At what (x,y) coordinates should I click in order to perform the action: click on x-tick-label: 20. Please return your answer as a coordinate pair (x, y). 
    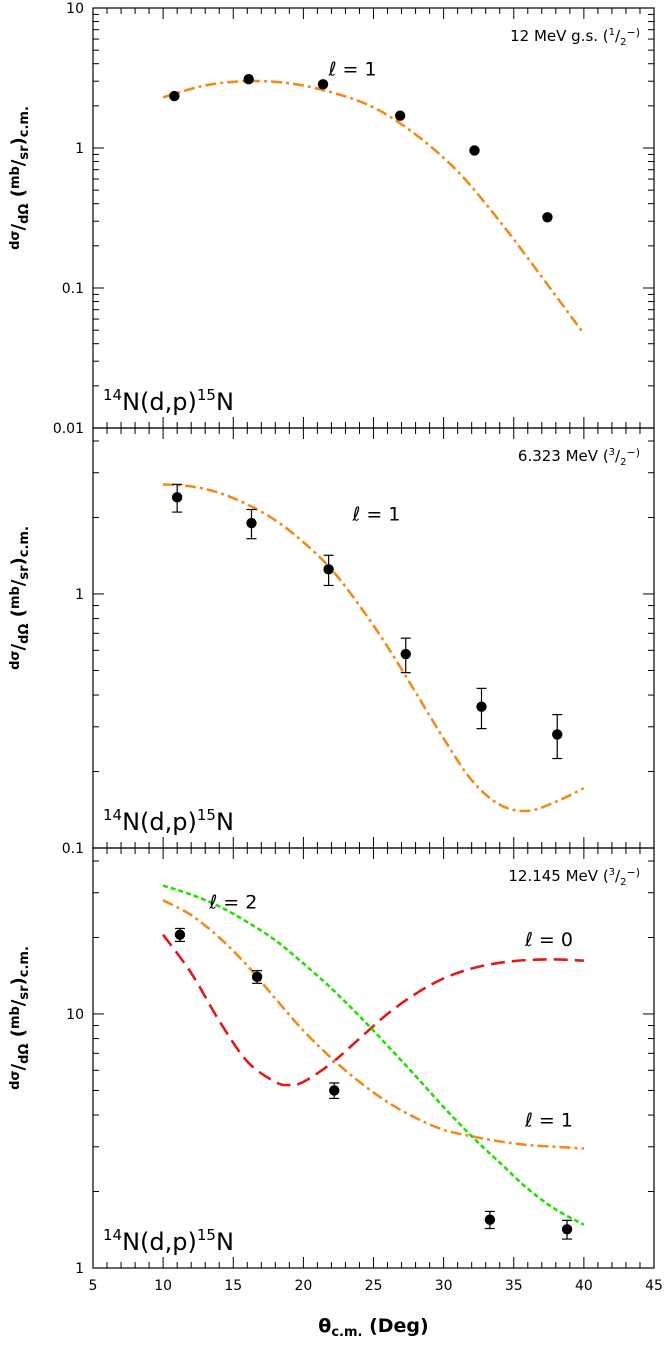
    Looking at the image, I should click on (303, 1286).